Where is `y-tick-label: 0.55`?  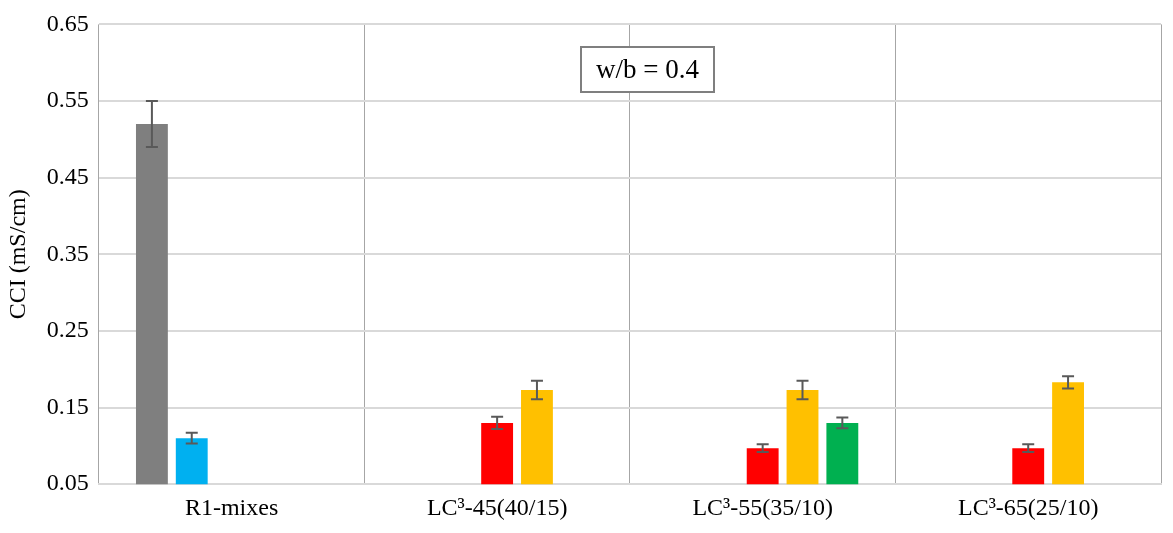
y-tick-label: 0.55 is located at coordinates (67, 99).